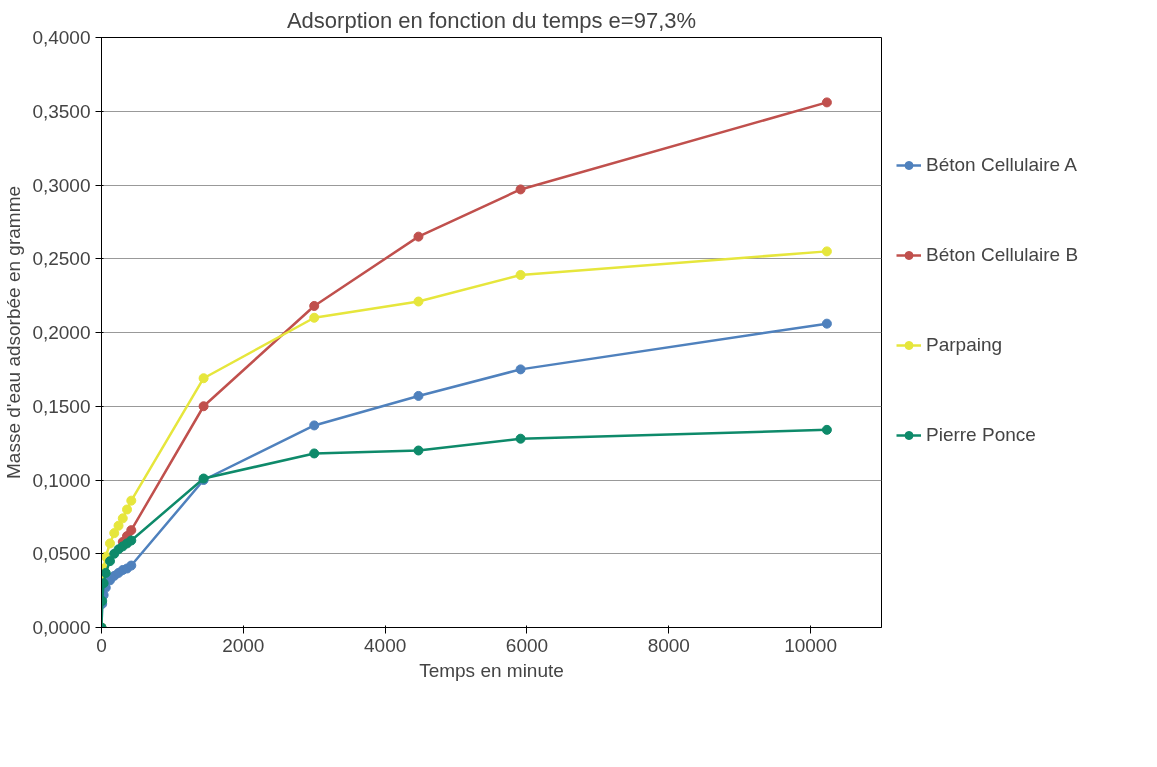 This screenshot has height=767, width=1157. Describe the element at coordinates (385, 645) in the screenshot. I see `x-tick-label: 4000` at that location.